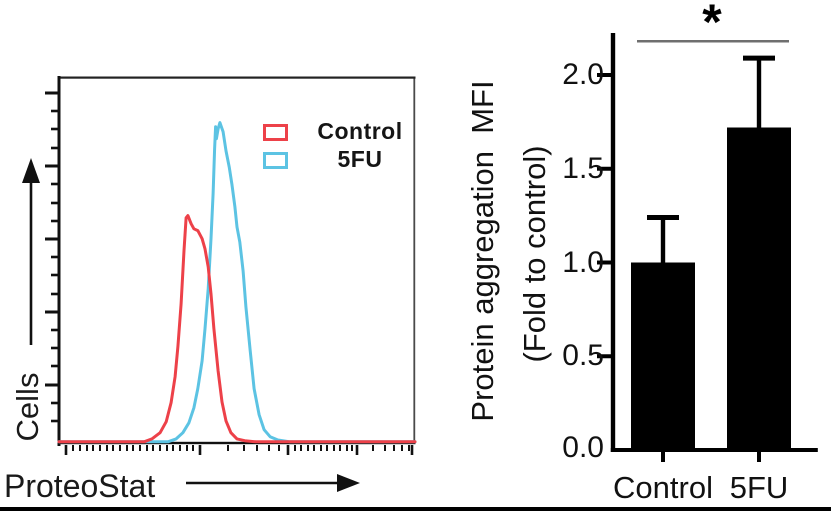 The image size is (831, 514). I want to click on bar-x-axis-spine, so click(714, 450).